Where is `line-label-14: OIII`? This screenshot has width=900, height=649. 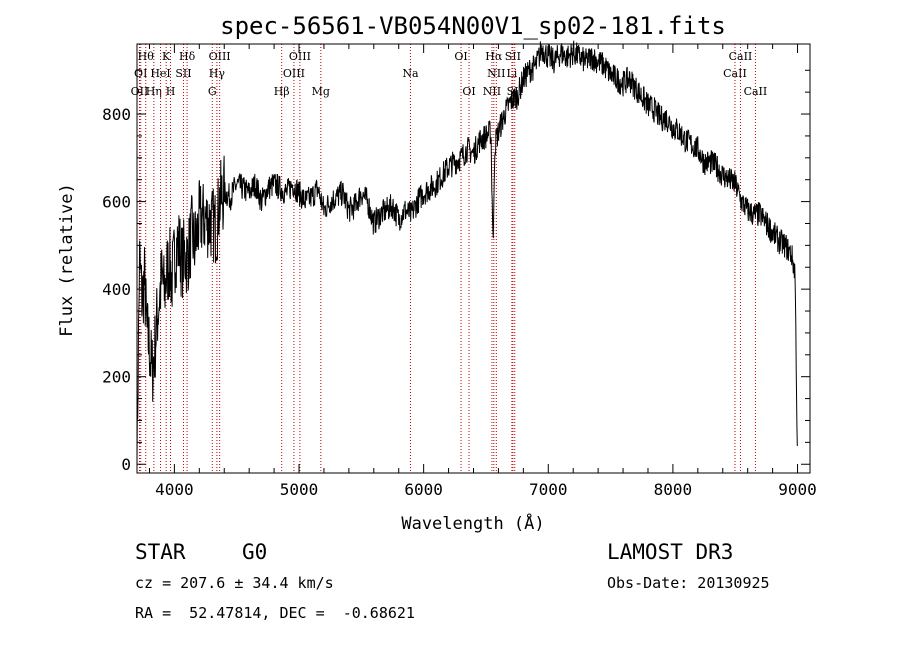 line-label-14: OIII is located at coordinates (300, 56).